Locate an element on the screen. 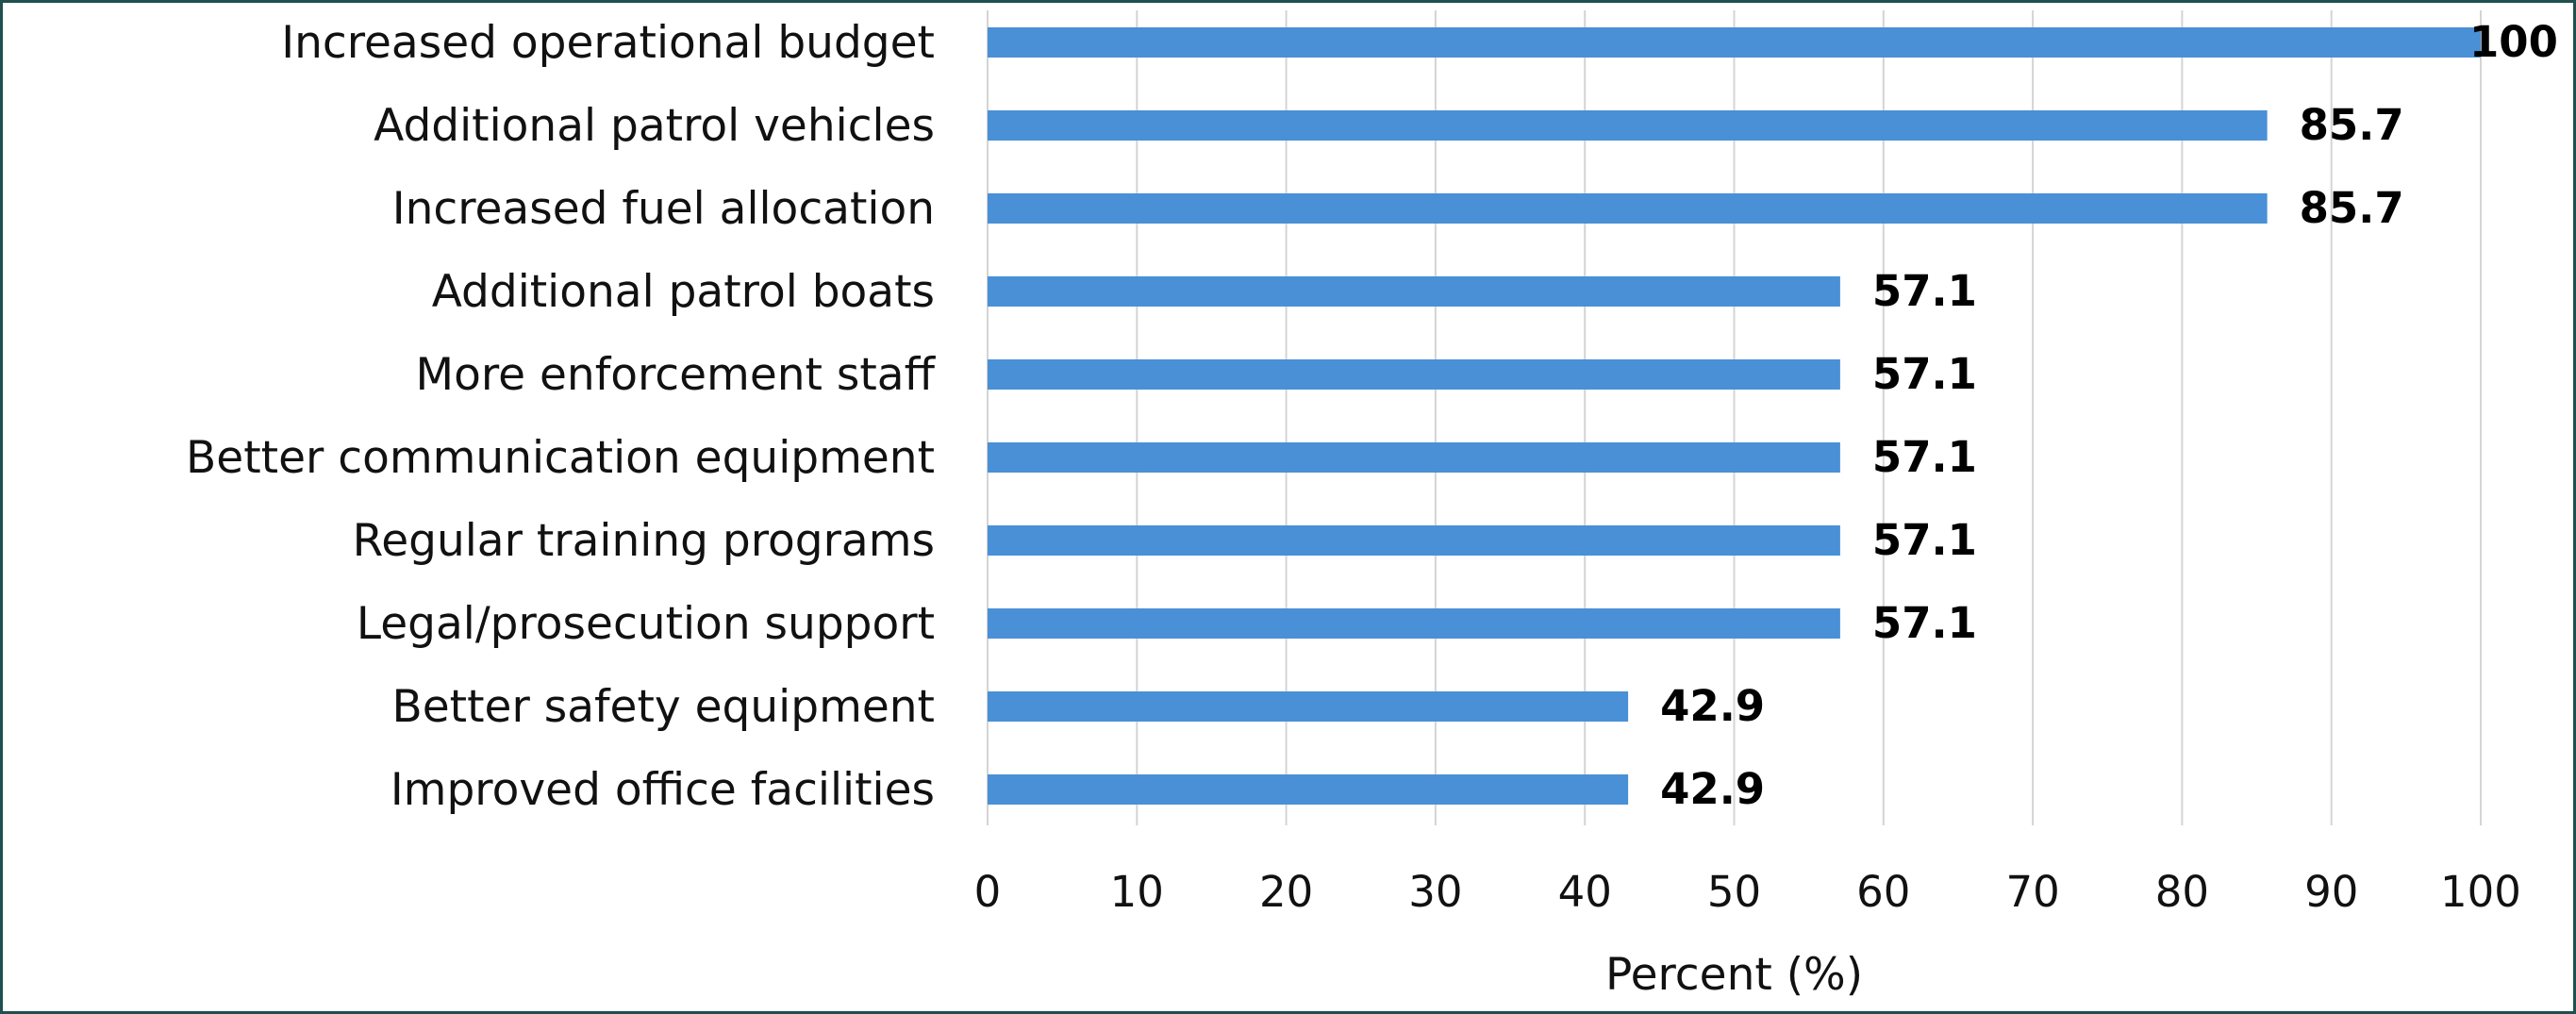 The width and height of the screenshot is (2576, 1014). x-tick-labels: 0 10 20 30 40 50 60 70 80 90 100 is located at coordinates (1747, 892).